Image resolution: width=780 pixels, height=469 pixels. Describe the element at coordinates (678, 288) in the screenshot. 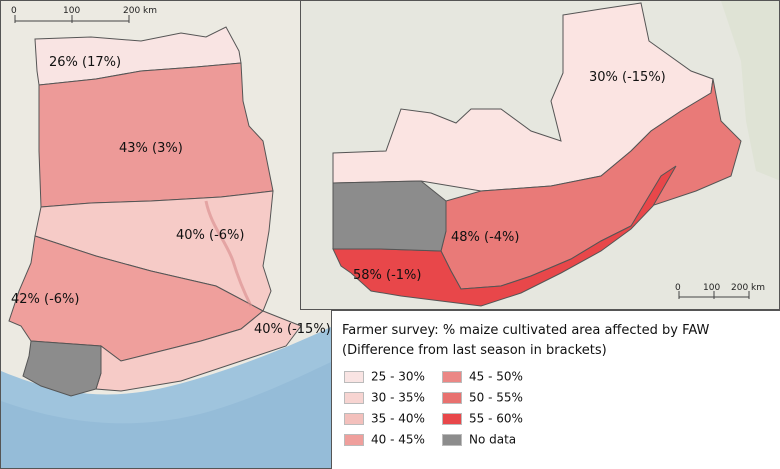

I see `scalebar-right-0: 0` at that location.